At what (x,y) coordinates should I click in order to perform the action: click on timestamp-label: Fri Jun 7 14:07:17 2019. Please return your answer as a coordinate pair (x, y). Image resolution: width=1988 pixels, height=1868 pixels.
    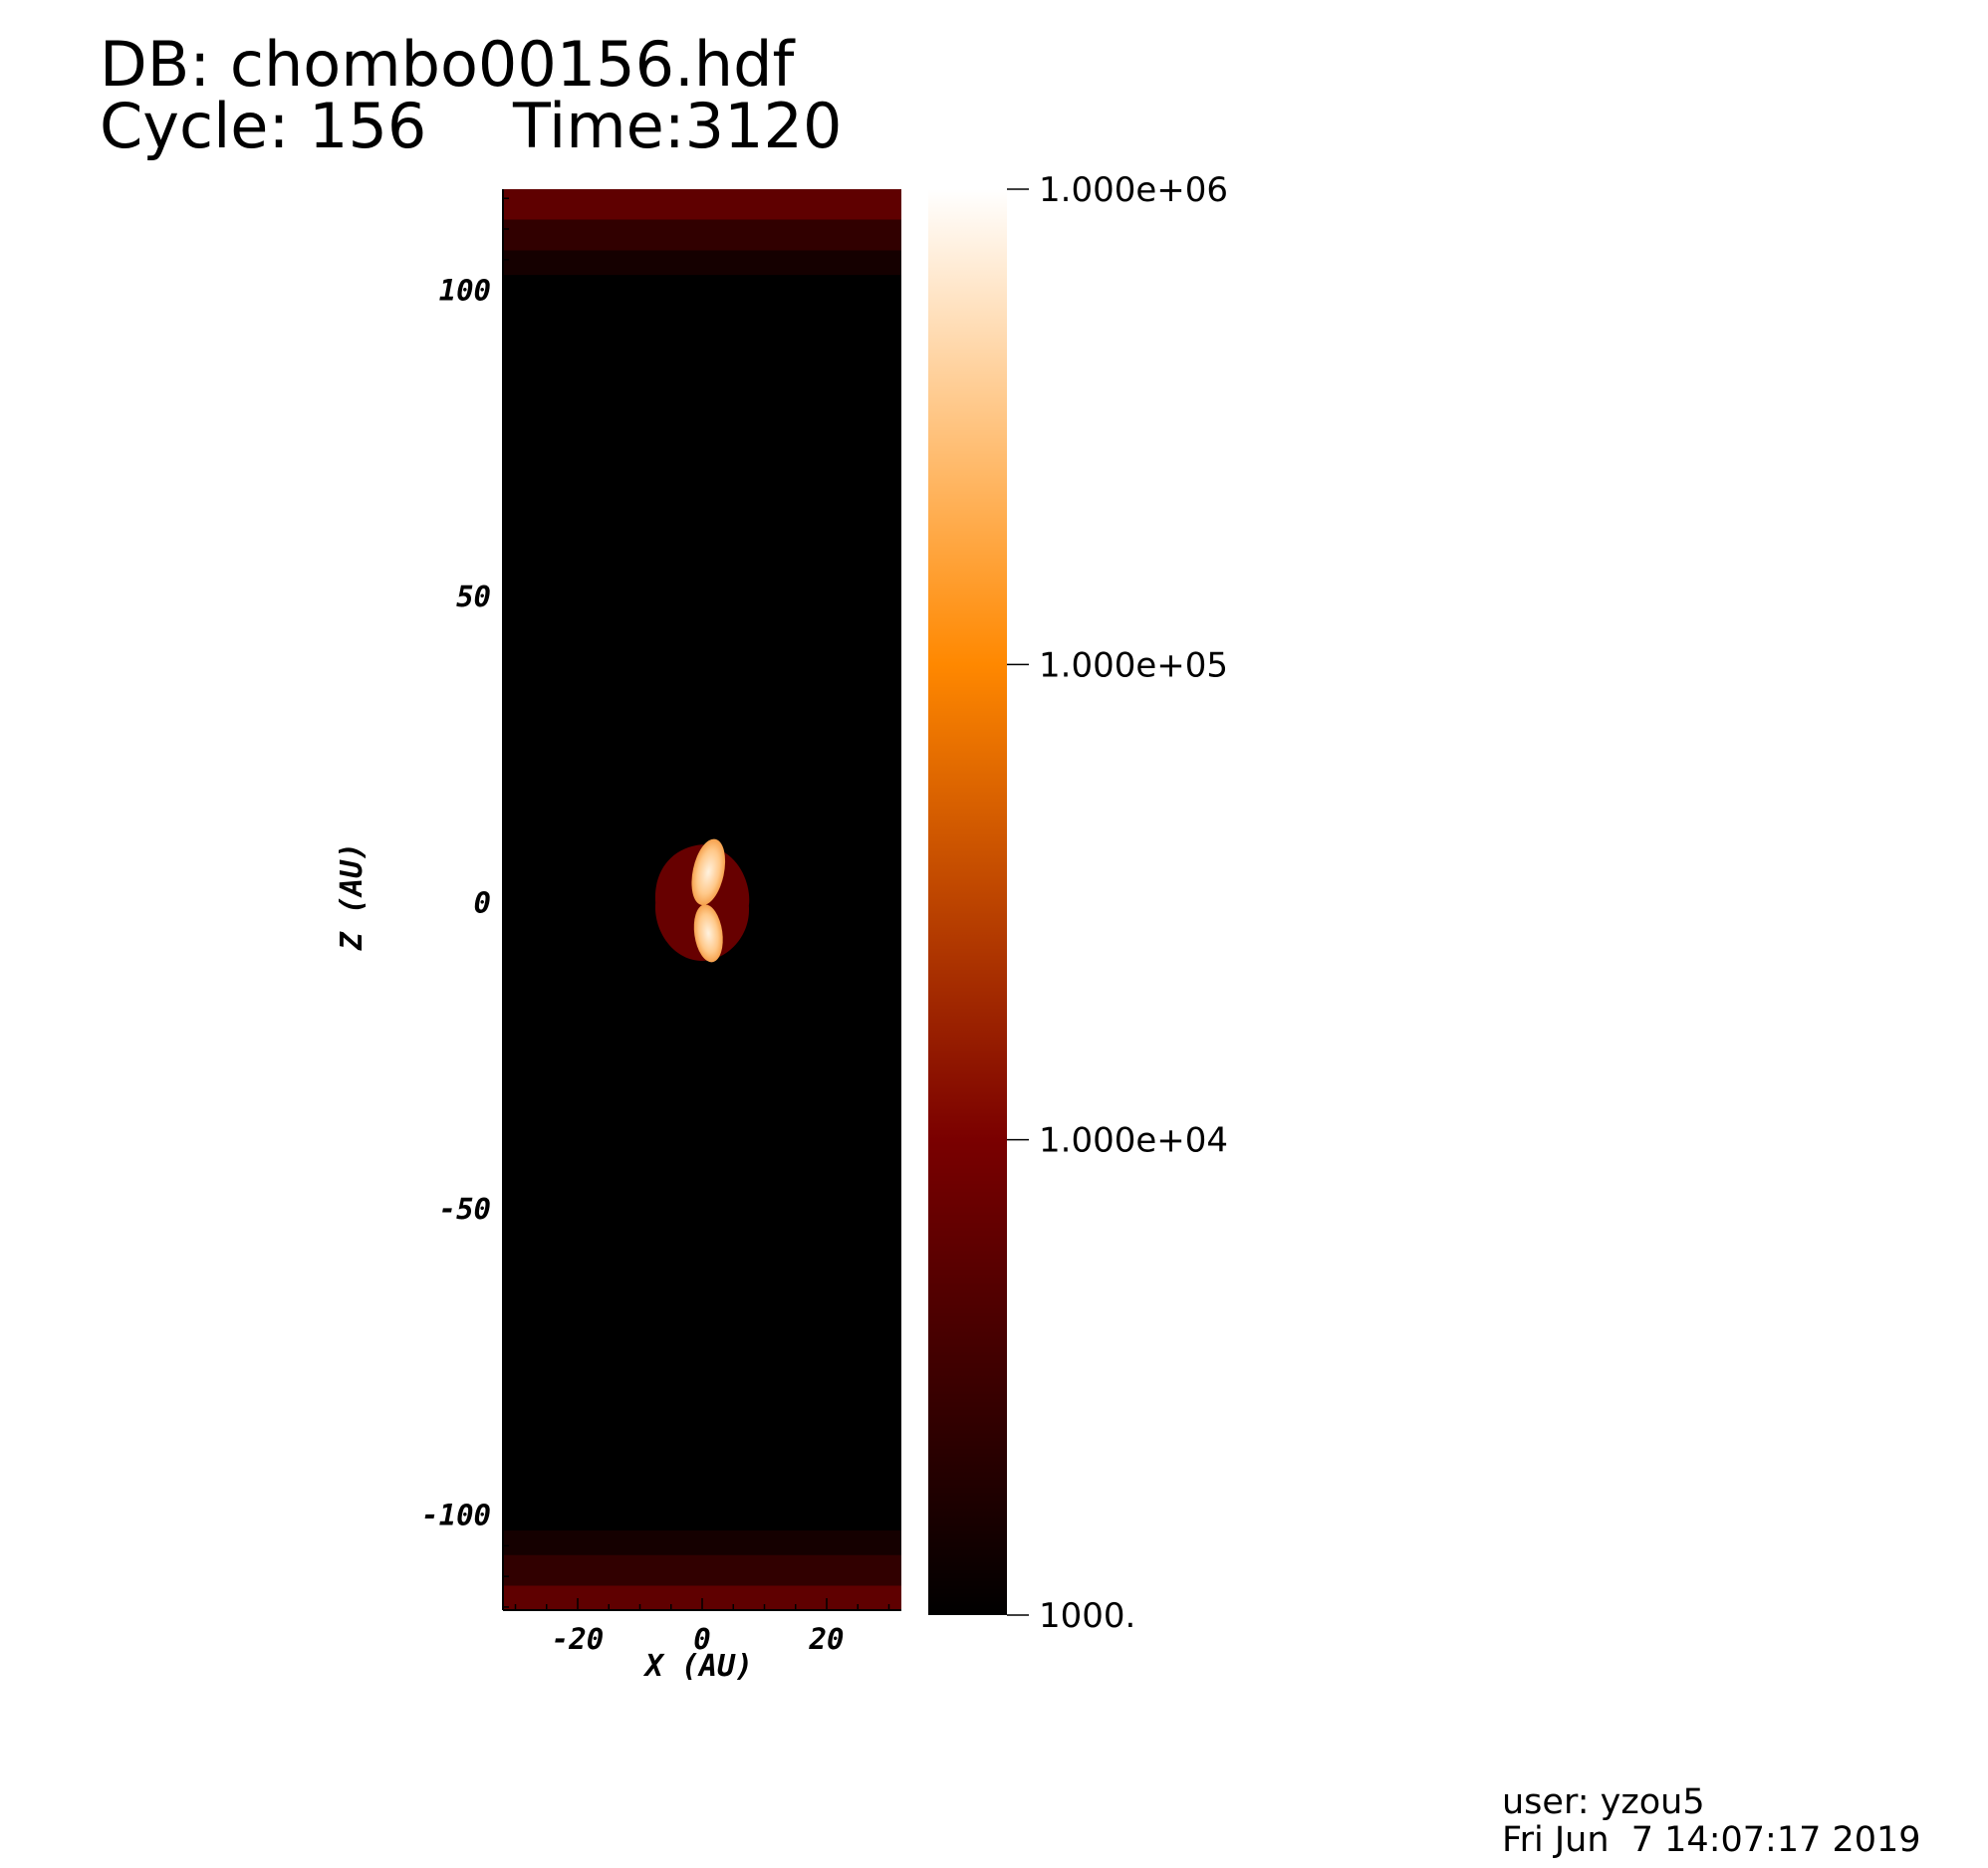
    Looking at the image, I should click on (1711, 1840).